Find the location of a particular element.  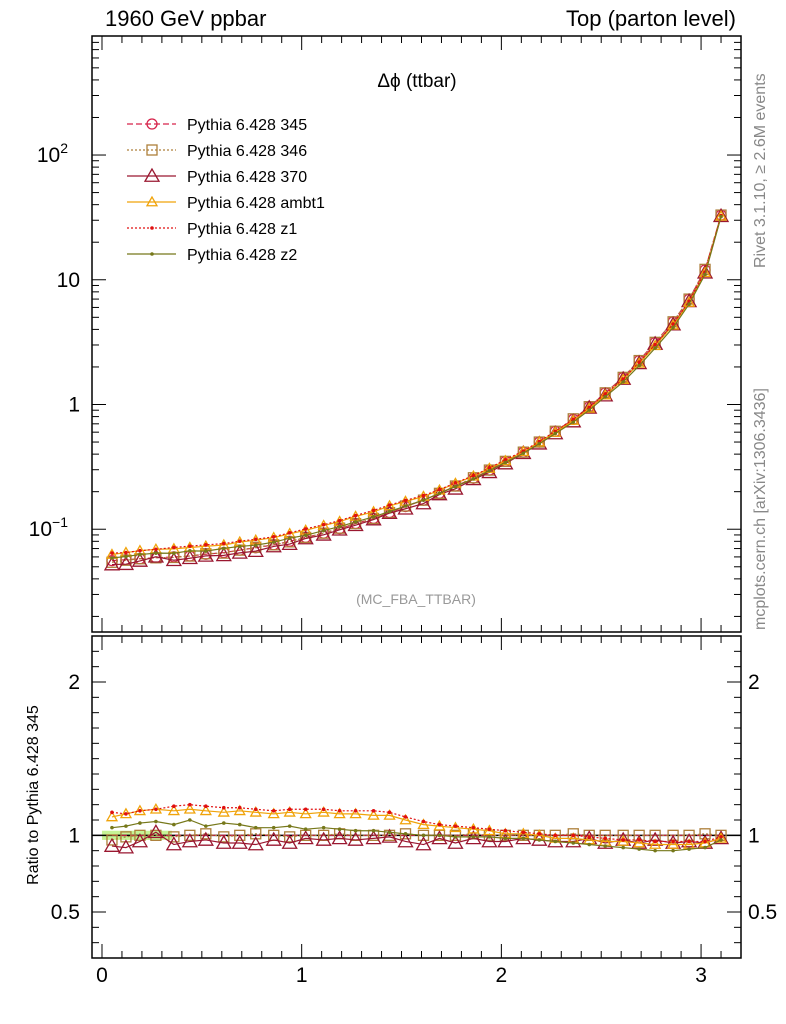

analysis-watermark: (MC_FBA_TTBAR) is located at coordinates (416, 599).